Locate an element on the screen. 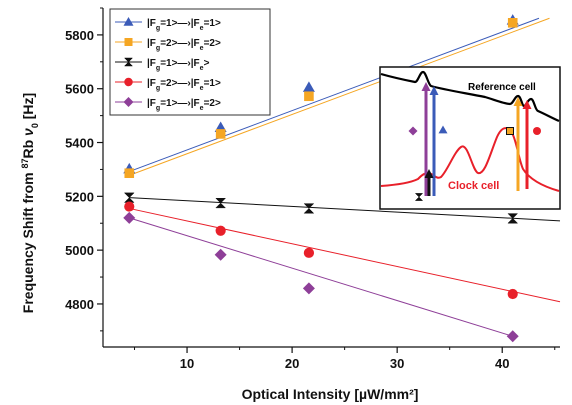  data-point-s4-p1 is located at coordinates (129, 206).